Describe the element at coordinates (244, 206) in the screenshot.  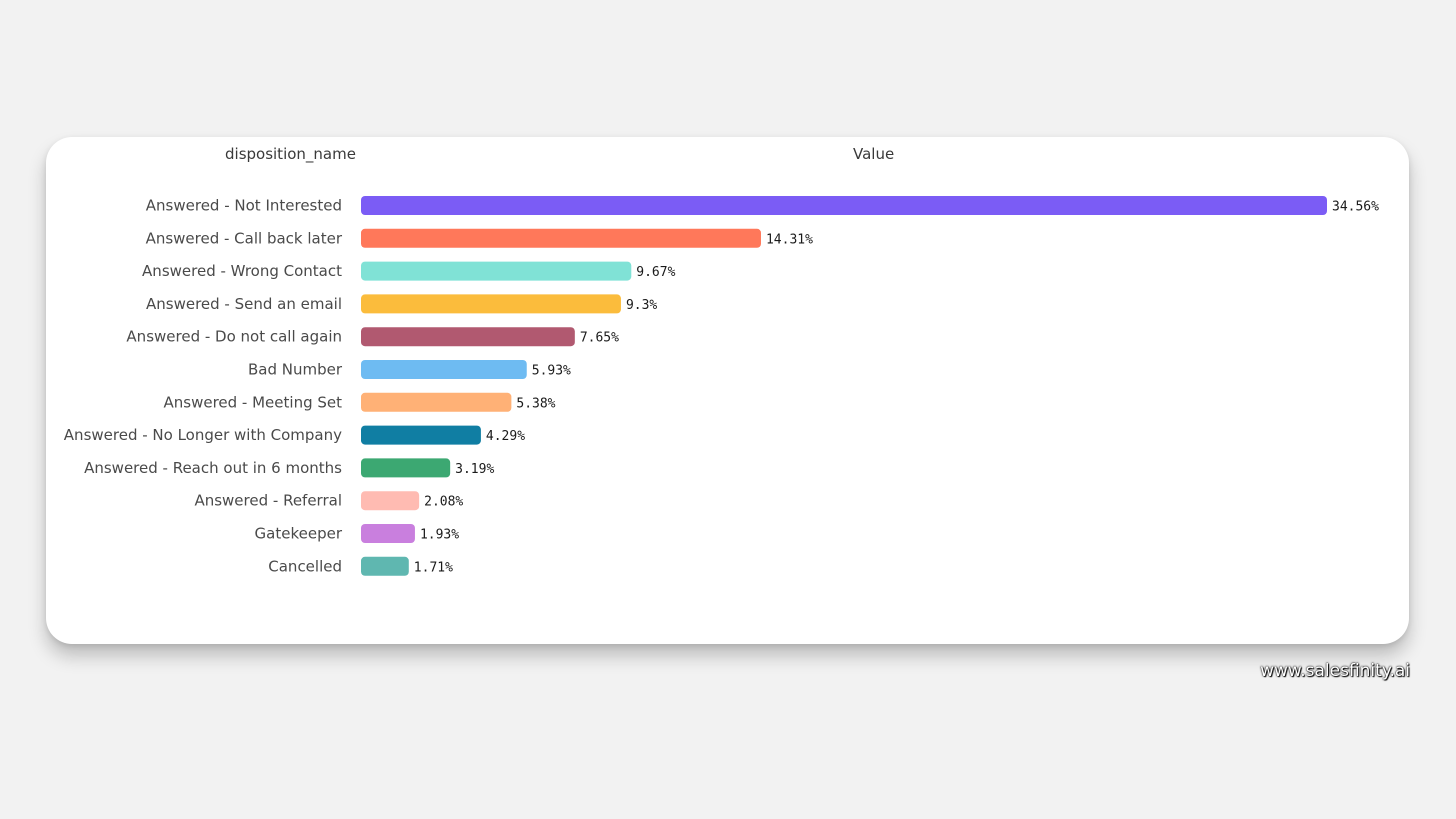
I see `category-label: Answered - Not Interested` at that location.